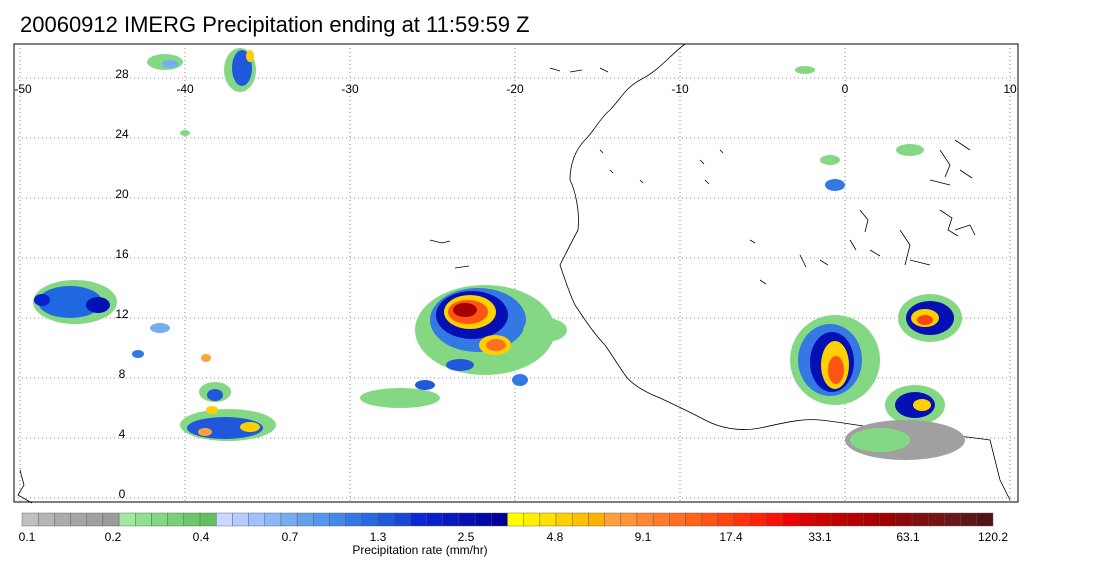 Image resolution: width=1101 pixels, height=571 pixels. I want to click on colorbar-tick-label: 17.4, so click(731, 537).